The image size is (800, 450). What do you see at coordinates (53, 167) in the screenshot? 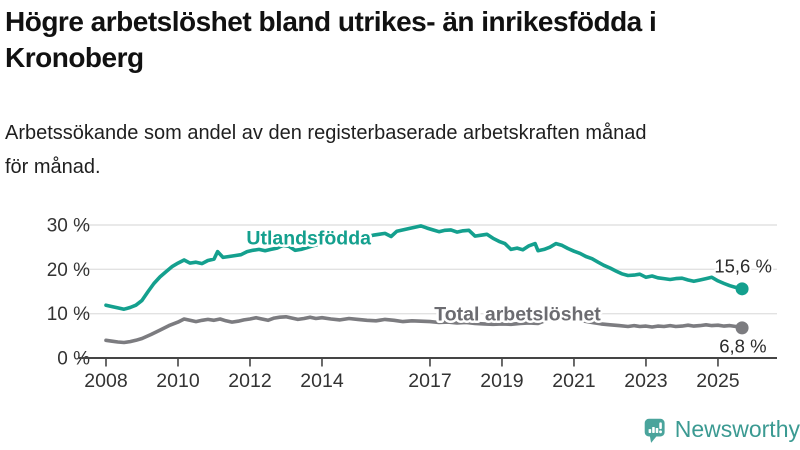
I see `chart-subtitle-line-2: för månad.` at bounding box center [53, 167].